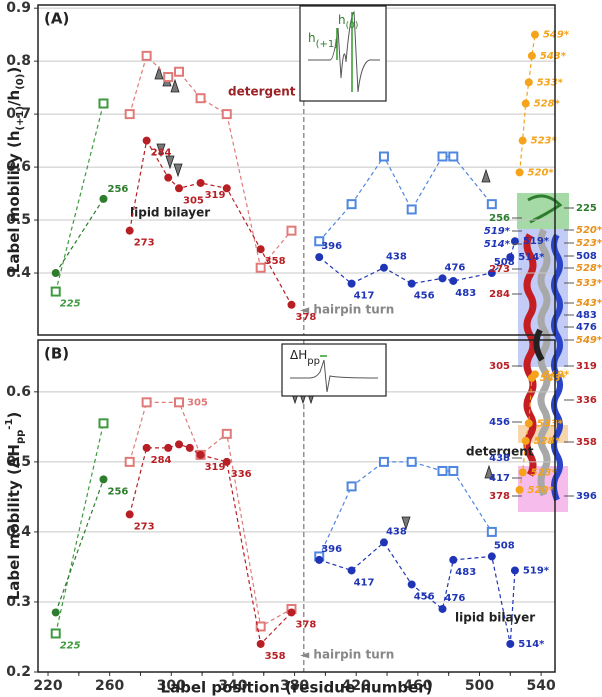 The width and height of the screenshot is (602, 697). Describe the element at coordinates (305, 357) in the screenshot. I see `inset-label: ΔHpp` at that location.